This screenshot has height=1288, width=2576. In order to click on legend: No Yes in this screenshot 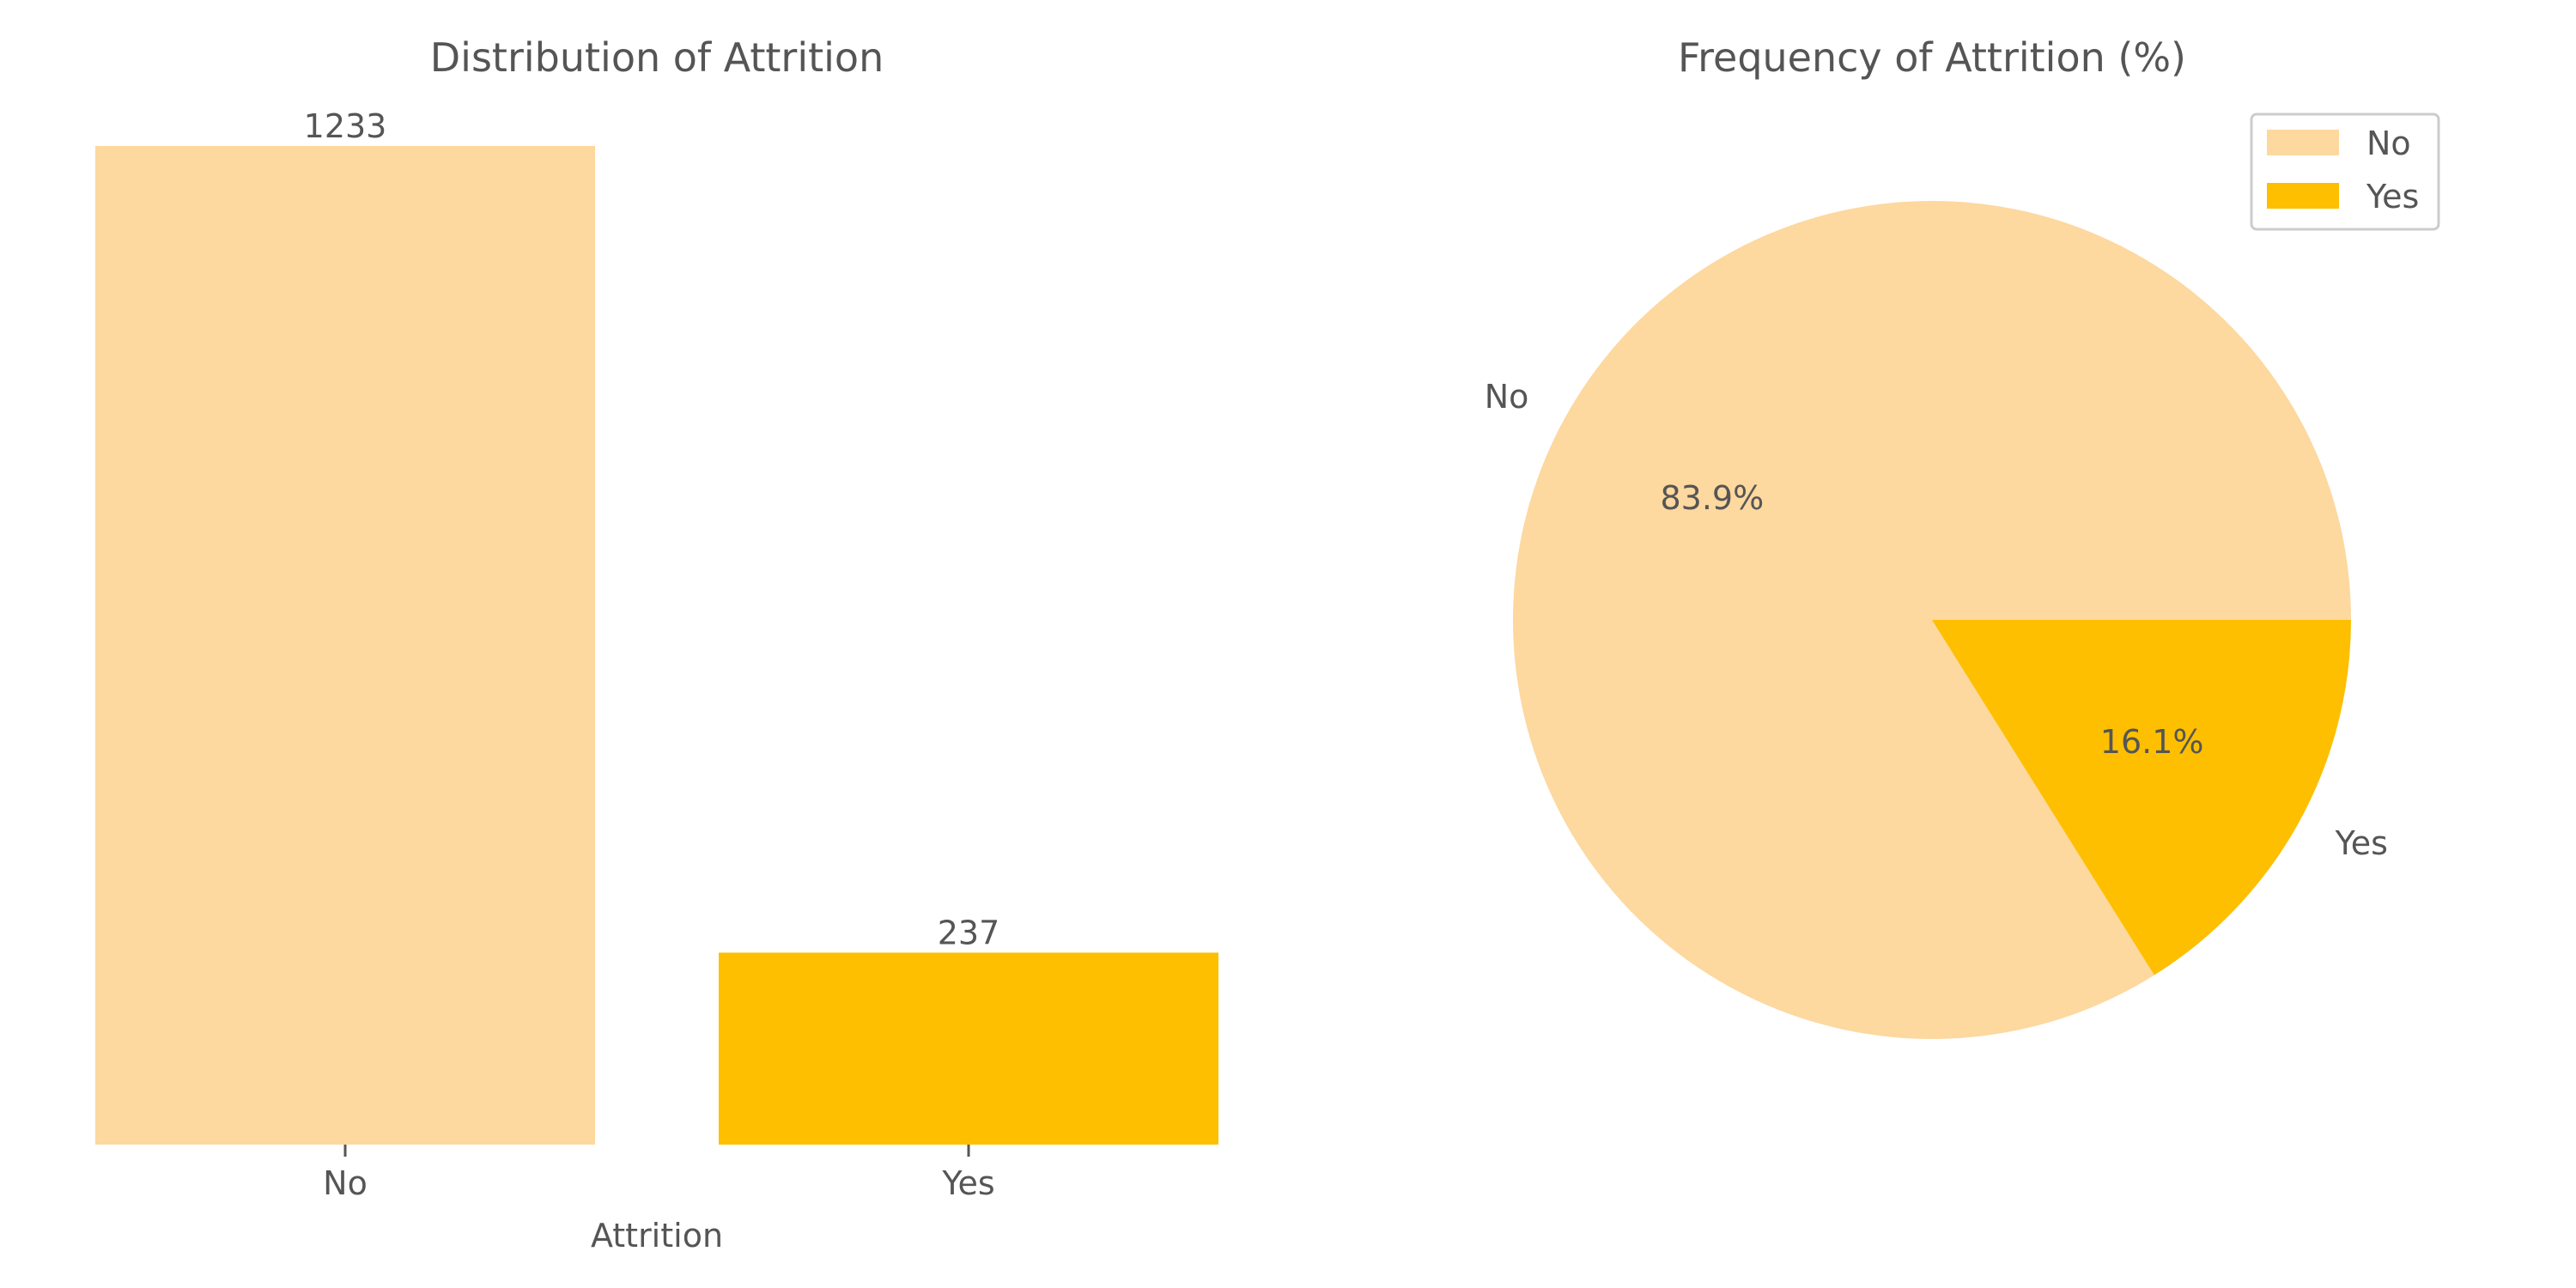, I will do `click(2345, 171)`.